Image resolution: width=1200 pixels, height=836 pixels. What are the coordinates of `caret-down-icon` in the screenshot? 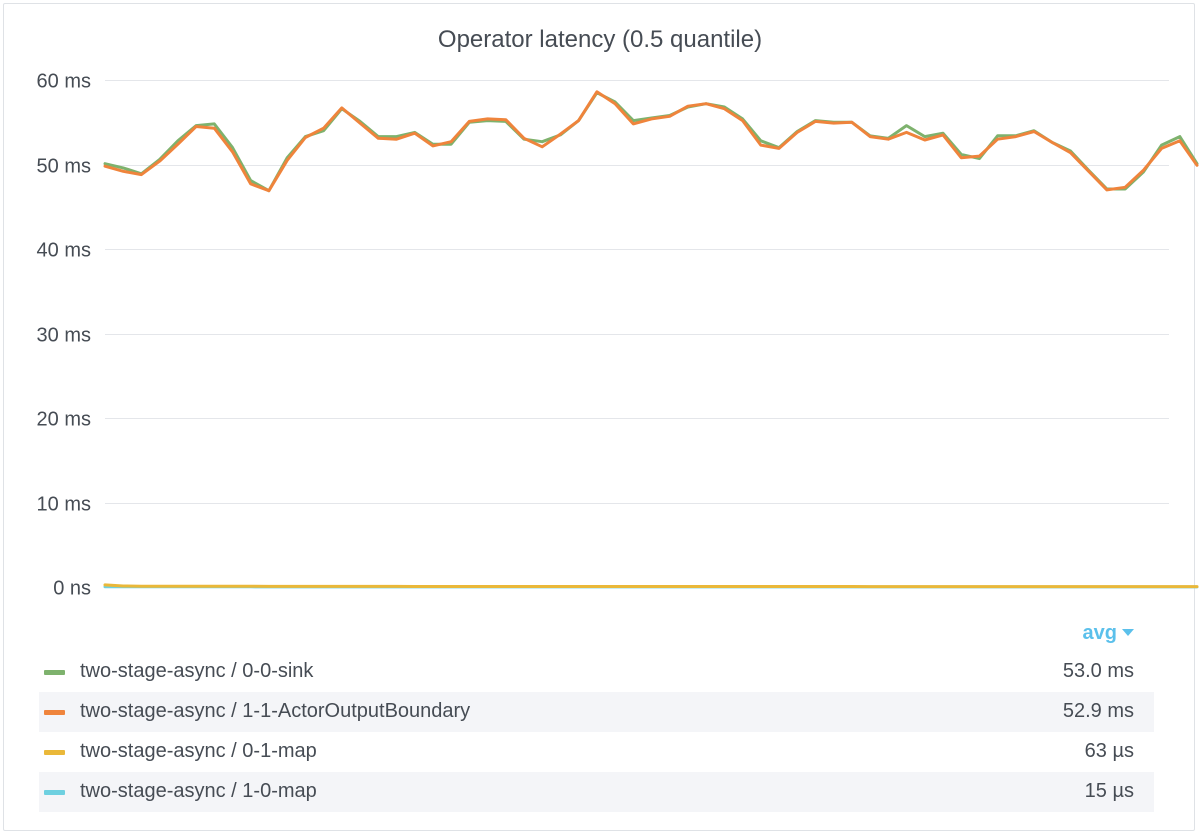 It's located at (1128, 632).